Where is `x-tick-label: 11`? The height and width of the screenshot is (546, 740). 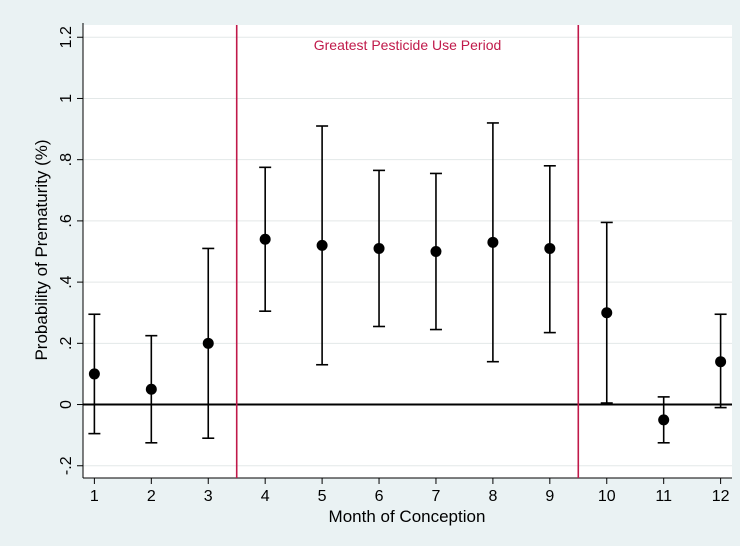 x-tick-label: 11 is located at coordinates (663, 496).